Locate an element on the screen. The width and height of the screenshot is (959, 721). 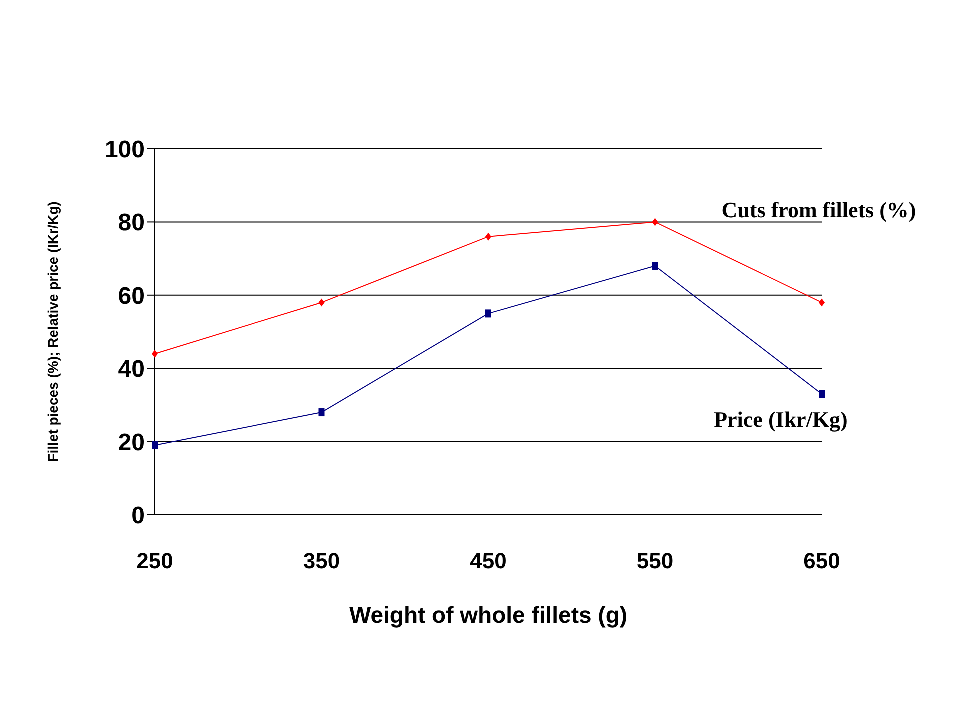
x-tick-label: 450 is located at coordinates (488, 561).